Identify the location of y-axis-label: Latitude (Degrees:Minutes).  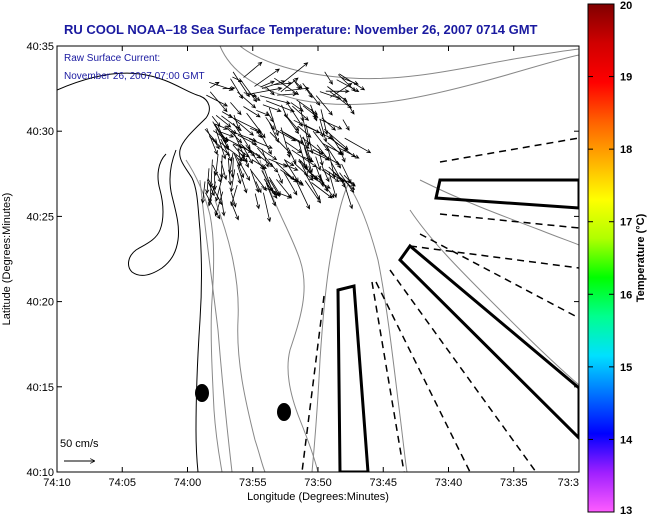
(7, 259).